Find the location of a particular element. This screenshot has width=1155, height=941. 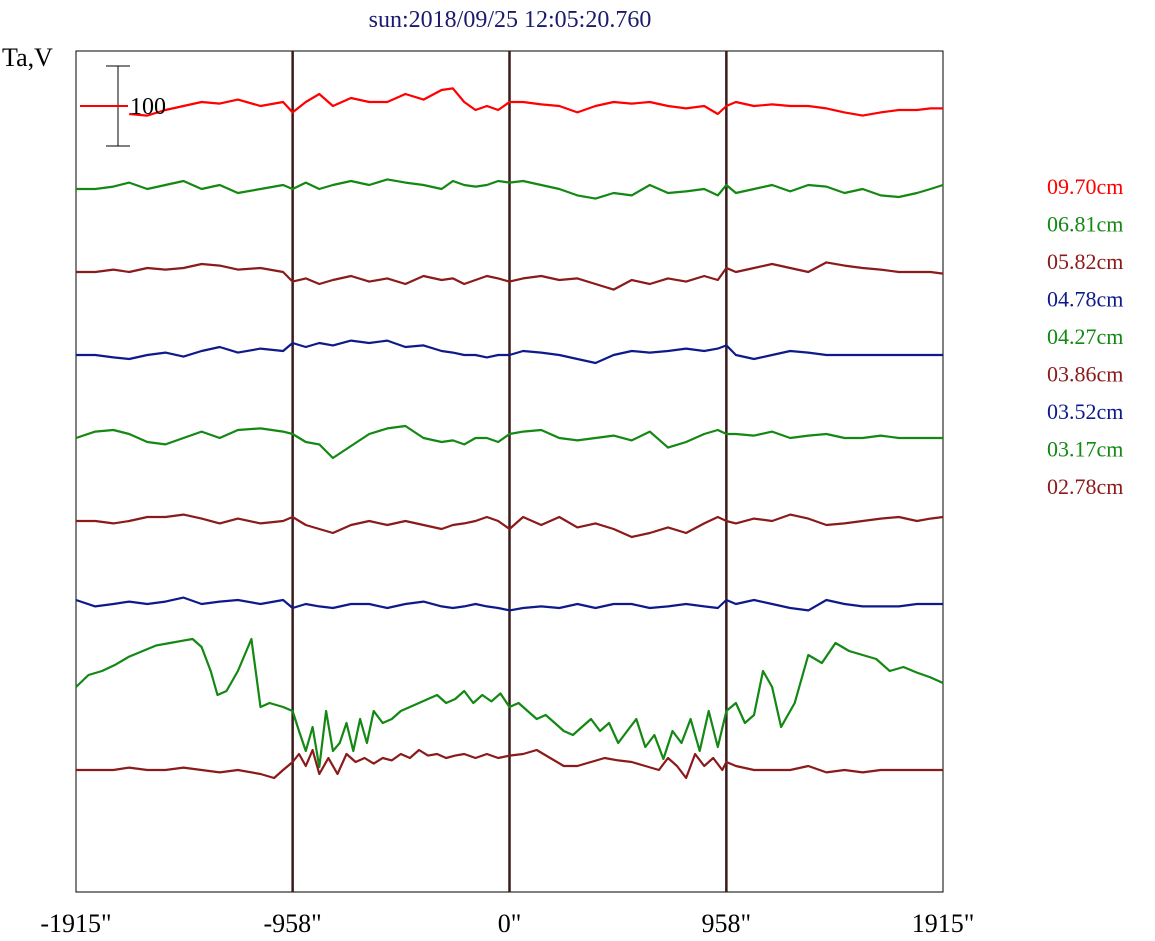

series-line-03.86cm is located at coordinates (510, 526).